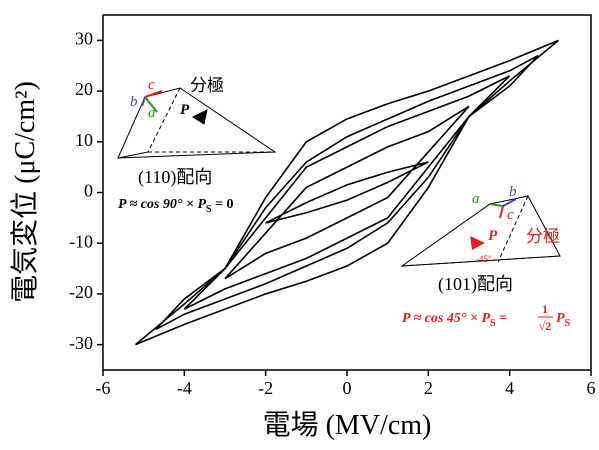 The width and height of the screenshot is (599, 450). Describe the element at coordinates (223, 204) in the screenshot. I see `annotation: = 0` at that location.